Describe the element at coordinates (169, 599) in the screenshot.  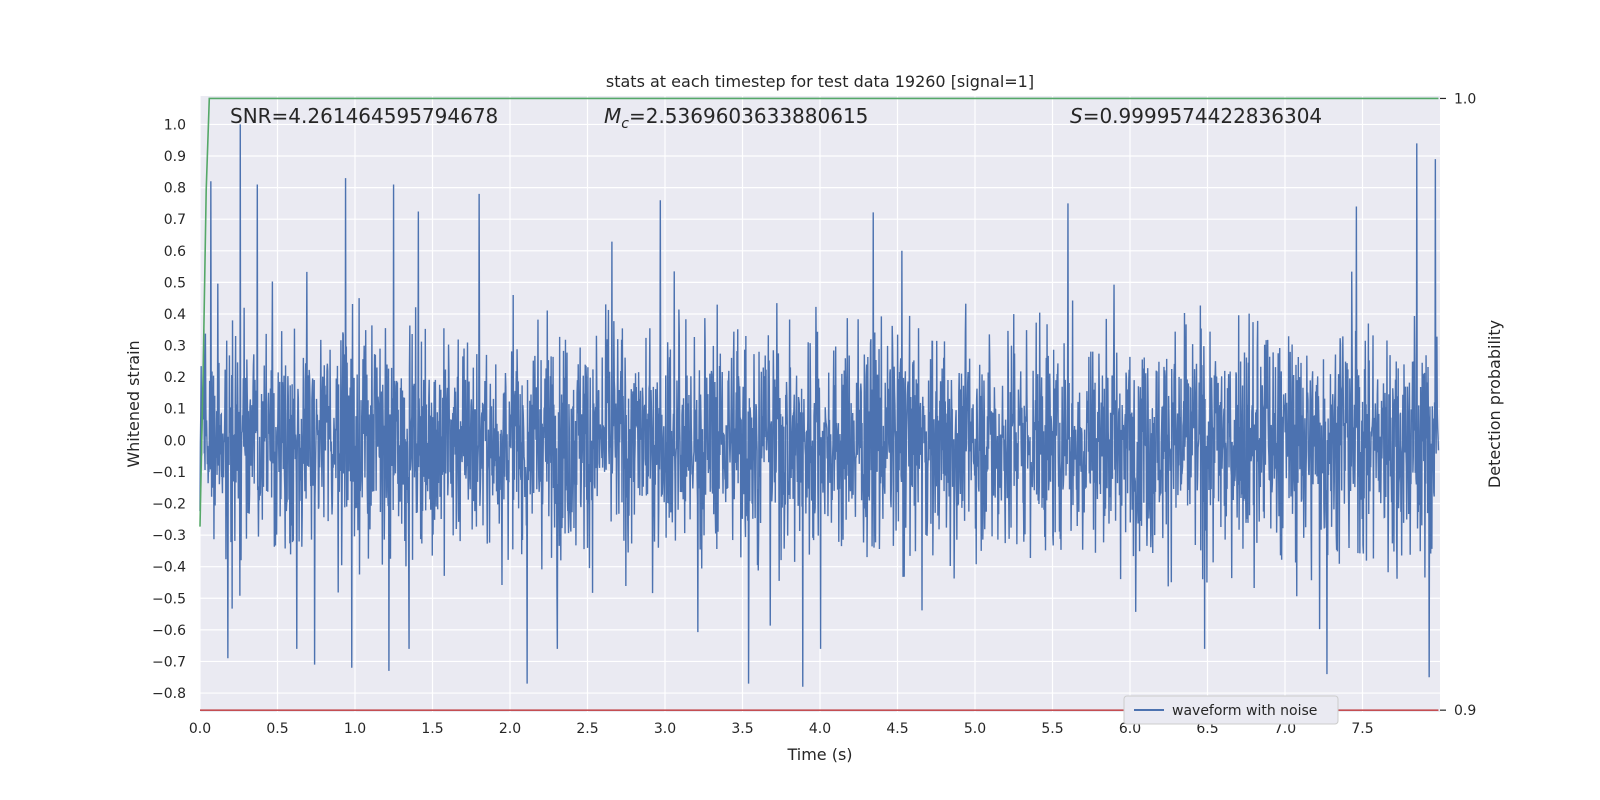
I see `y-tick-label: −0.5` at that location.